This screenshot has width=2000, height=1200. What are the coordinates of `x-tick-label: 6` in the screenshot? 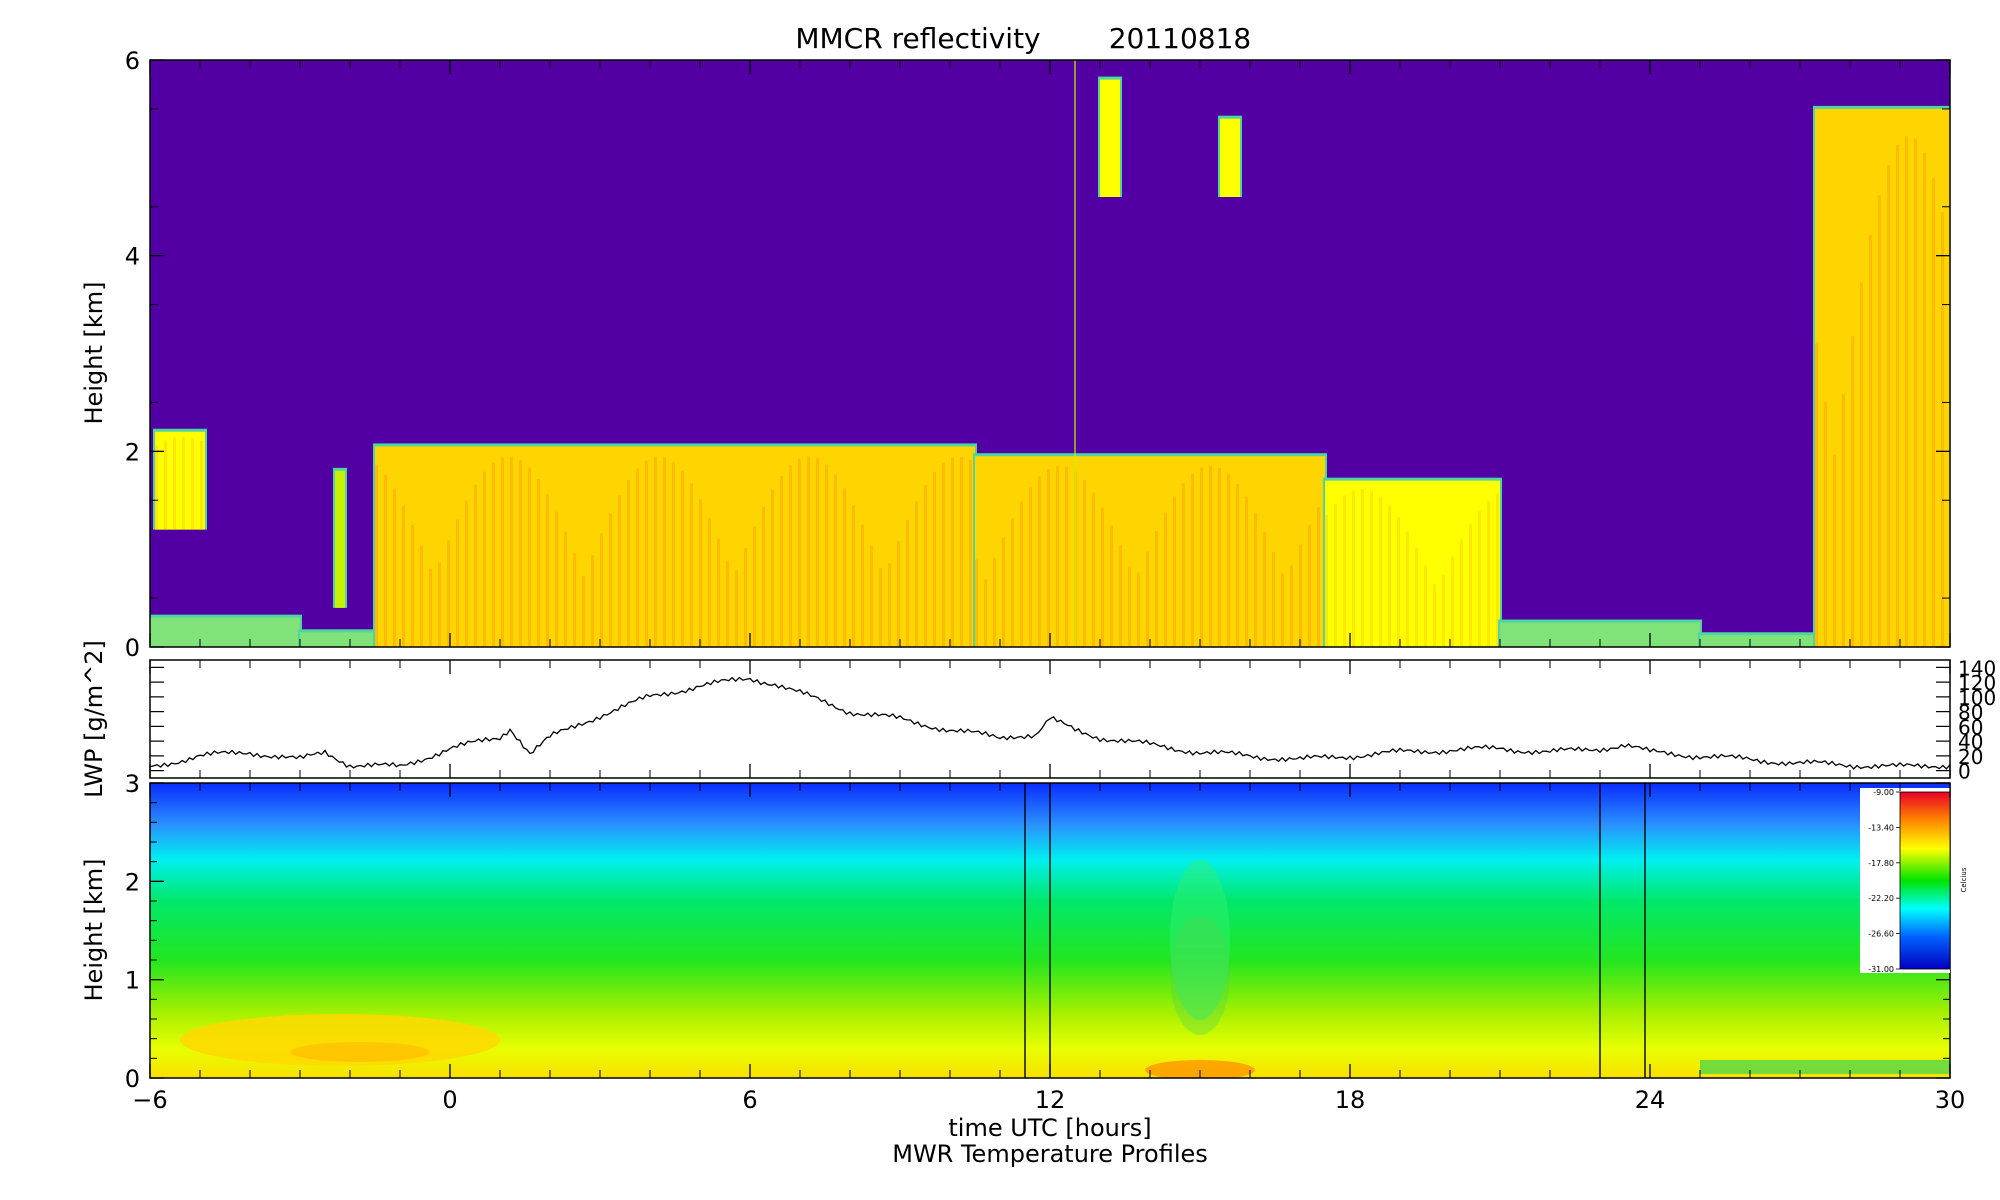 It's located at (749, 1100).